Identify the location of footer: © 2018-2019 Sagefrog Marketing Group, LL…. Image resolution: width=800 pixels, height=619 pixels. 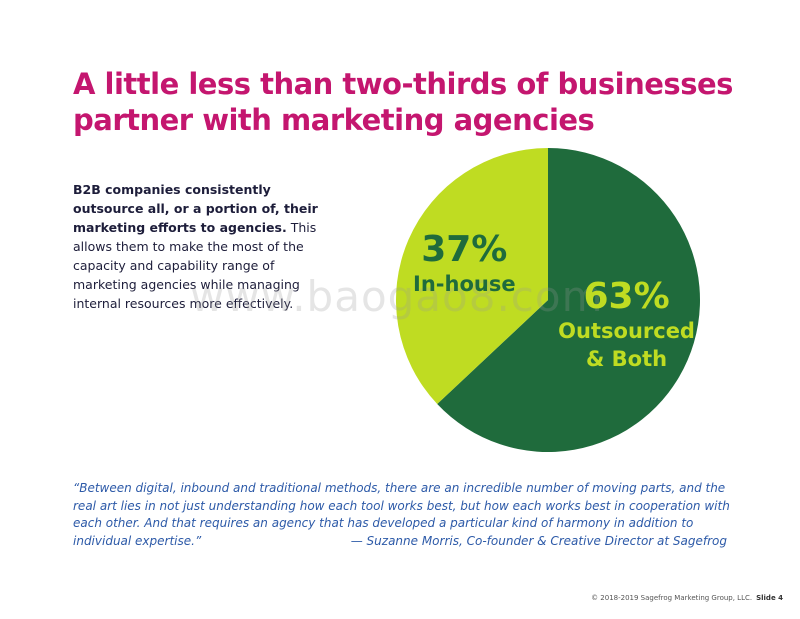
(687, 598).